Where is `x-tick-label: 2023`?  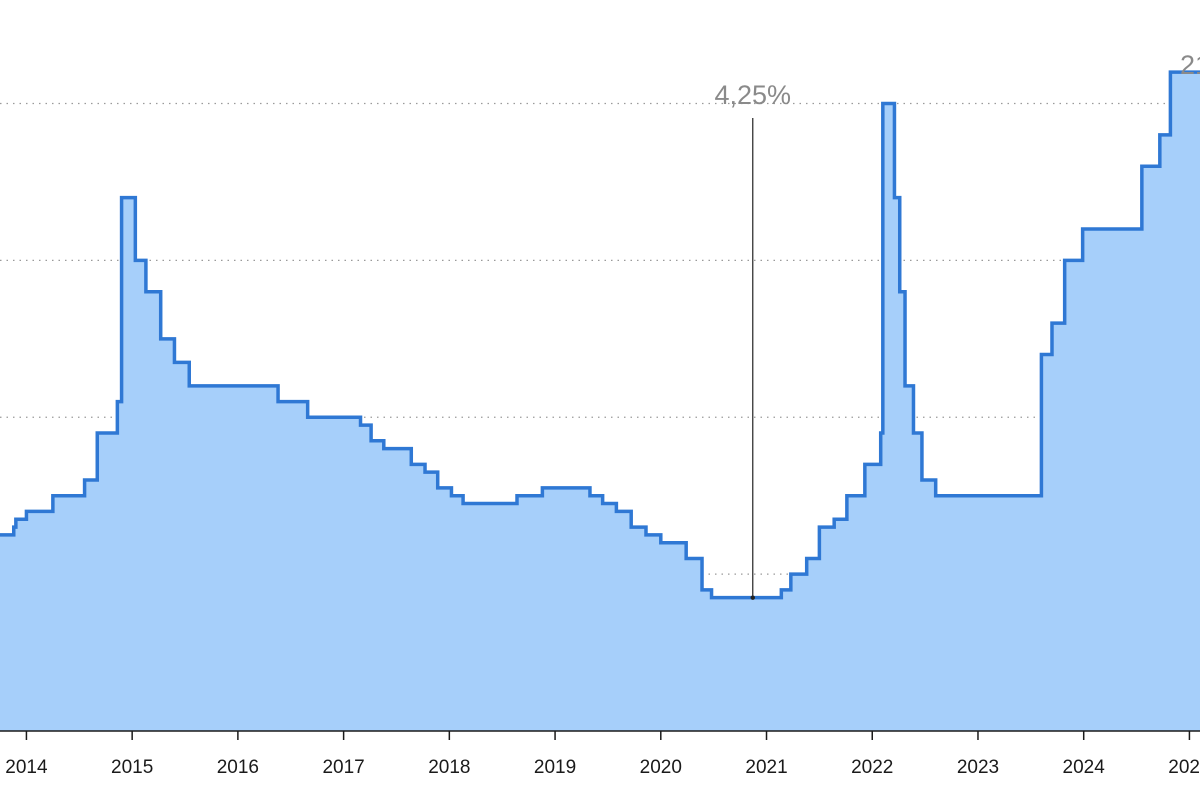 x-tick-label: 2023 is located at coordinates (978, 767).